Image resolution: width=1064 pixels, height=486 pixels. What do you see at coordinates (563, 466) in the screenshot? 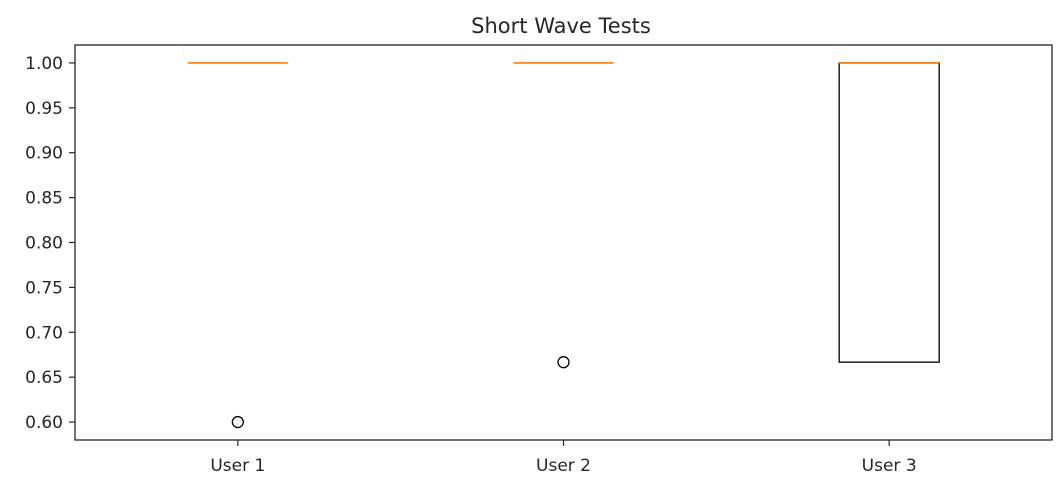
I see `x-tick-label: User 2` at bounding box center [563, 466].